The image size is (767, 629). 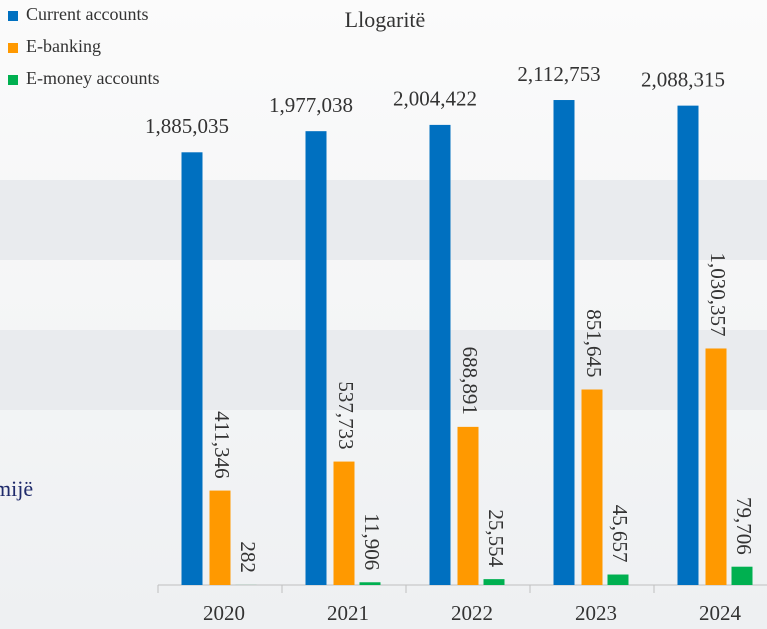 I want to click on data-label: 25,554, so click(x=496, y=538).